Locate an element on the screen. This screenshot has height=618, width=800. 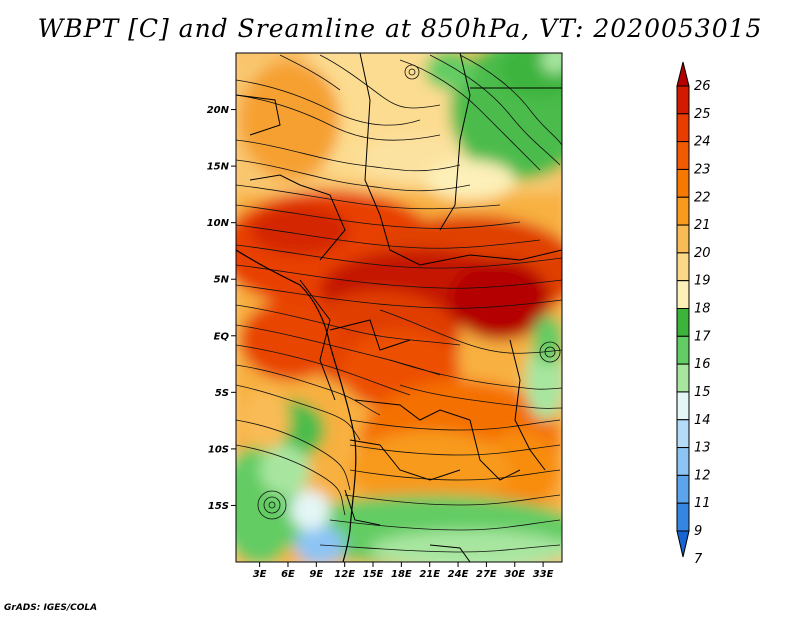
colorbar-label: 20 is located at coordinates (702, 253).